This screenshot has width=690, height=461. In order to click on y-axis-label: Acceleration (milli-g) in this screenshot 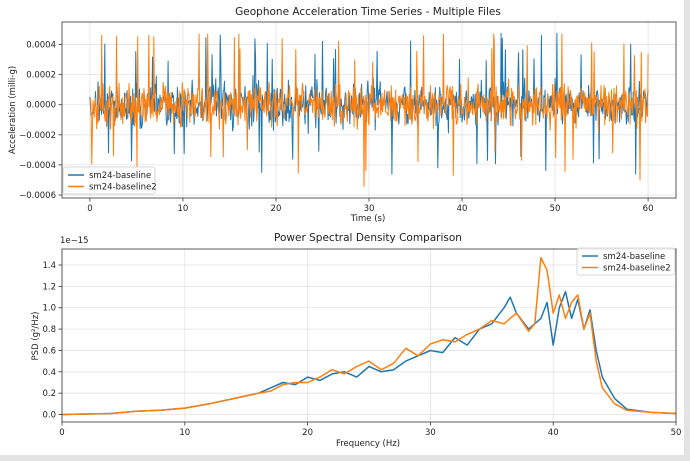, I will do `click(13, 110)`.